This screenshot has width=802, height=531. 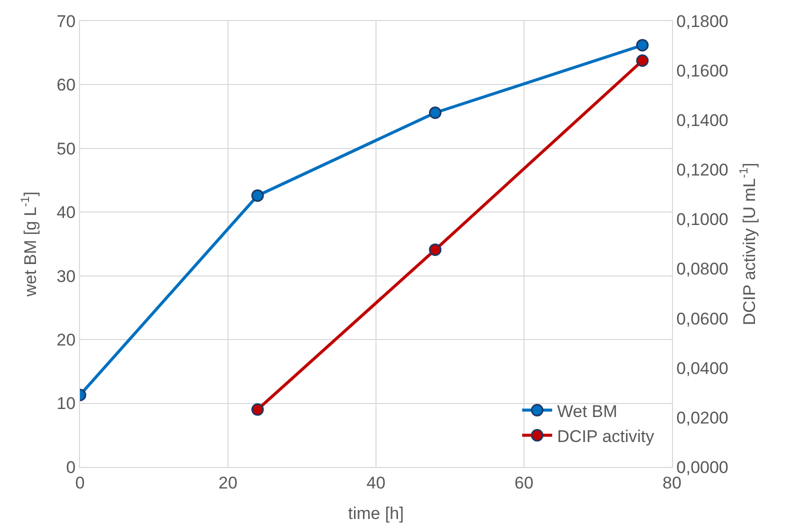 What do you see at coordinates (376, 482) in the screenshot?
I see `x-tick-label: 40` at bounding box center [376, 482].